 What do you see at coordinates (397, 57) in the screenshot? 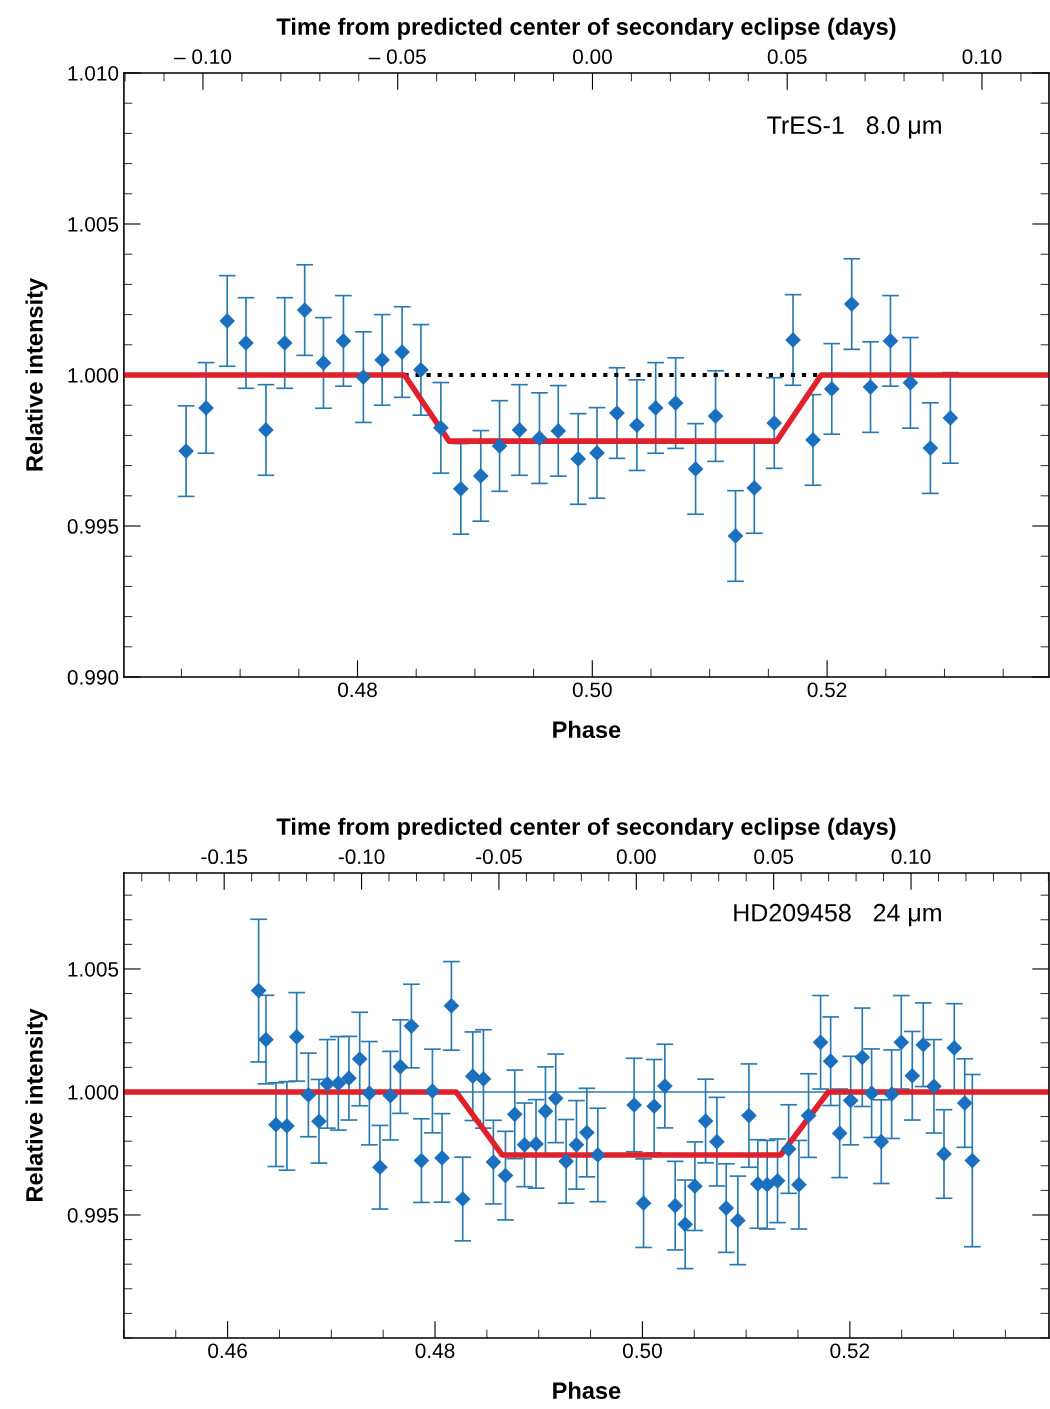
I see `x2-tick-label: – 0.05` at bounding box center [397, 57].